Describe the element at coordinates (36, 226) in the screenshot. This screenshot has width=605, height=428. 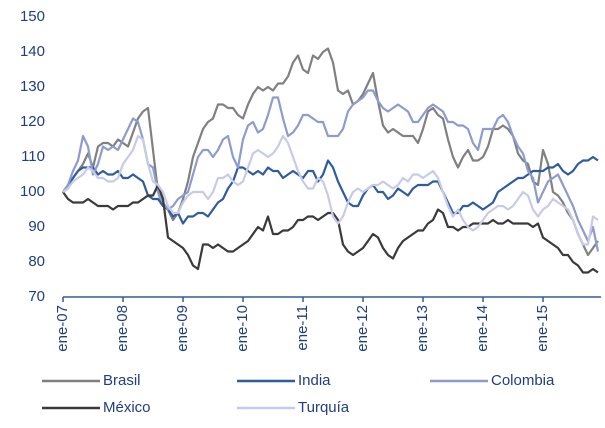
I see `y-tick-label: 90` at that location.